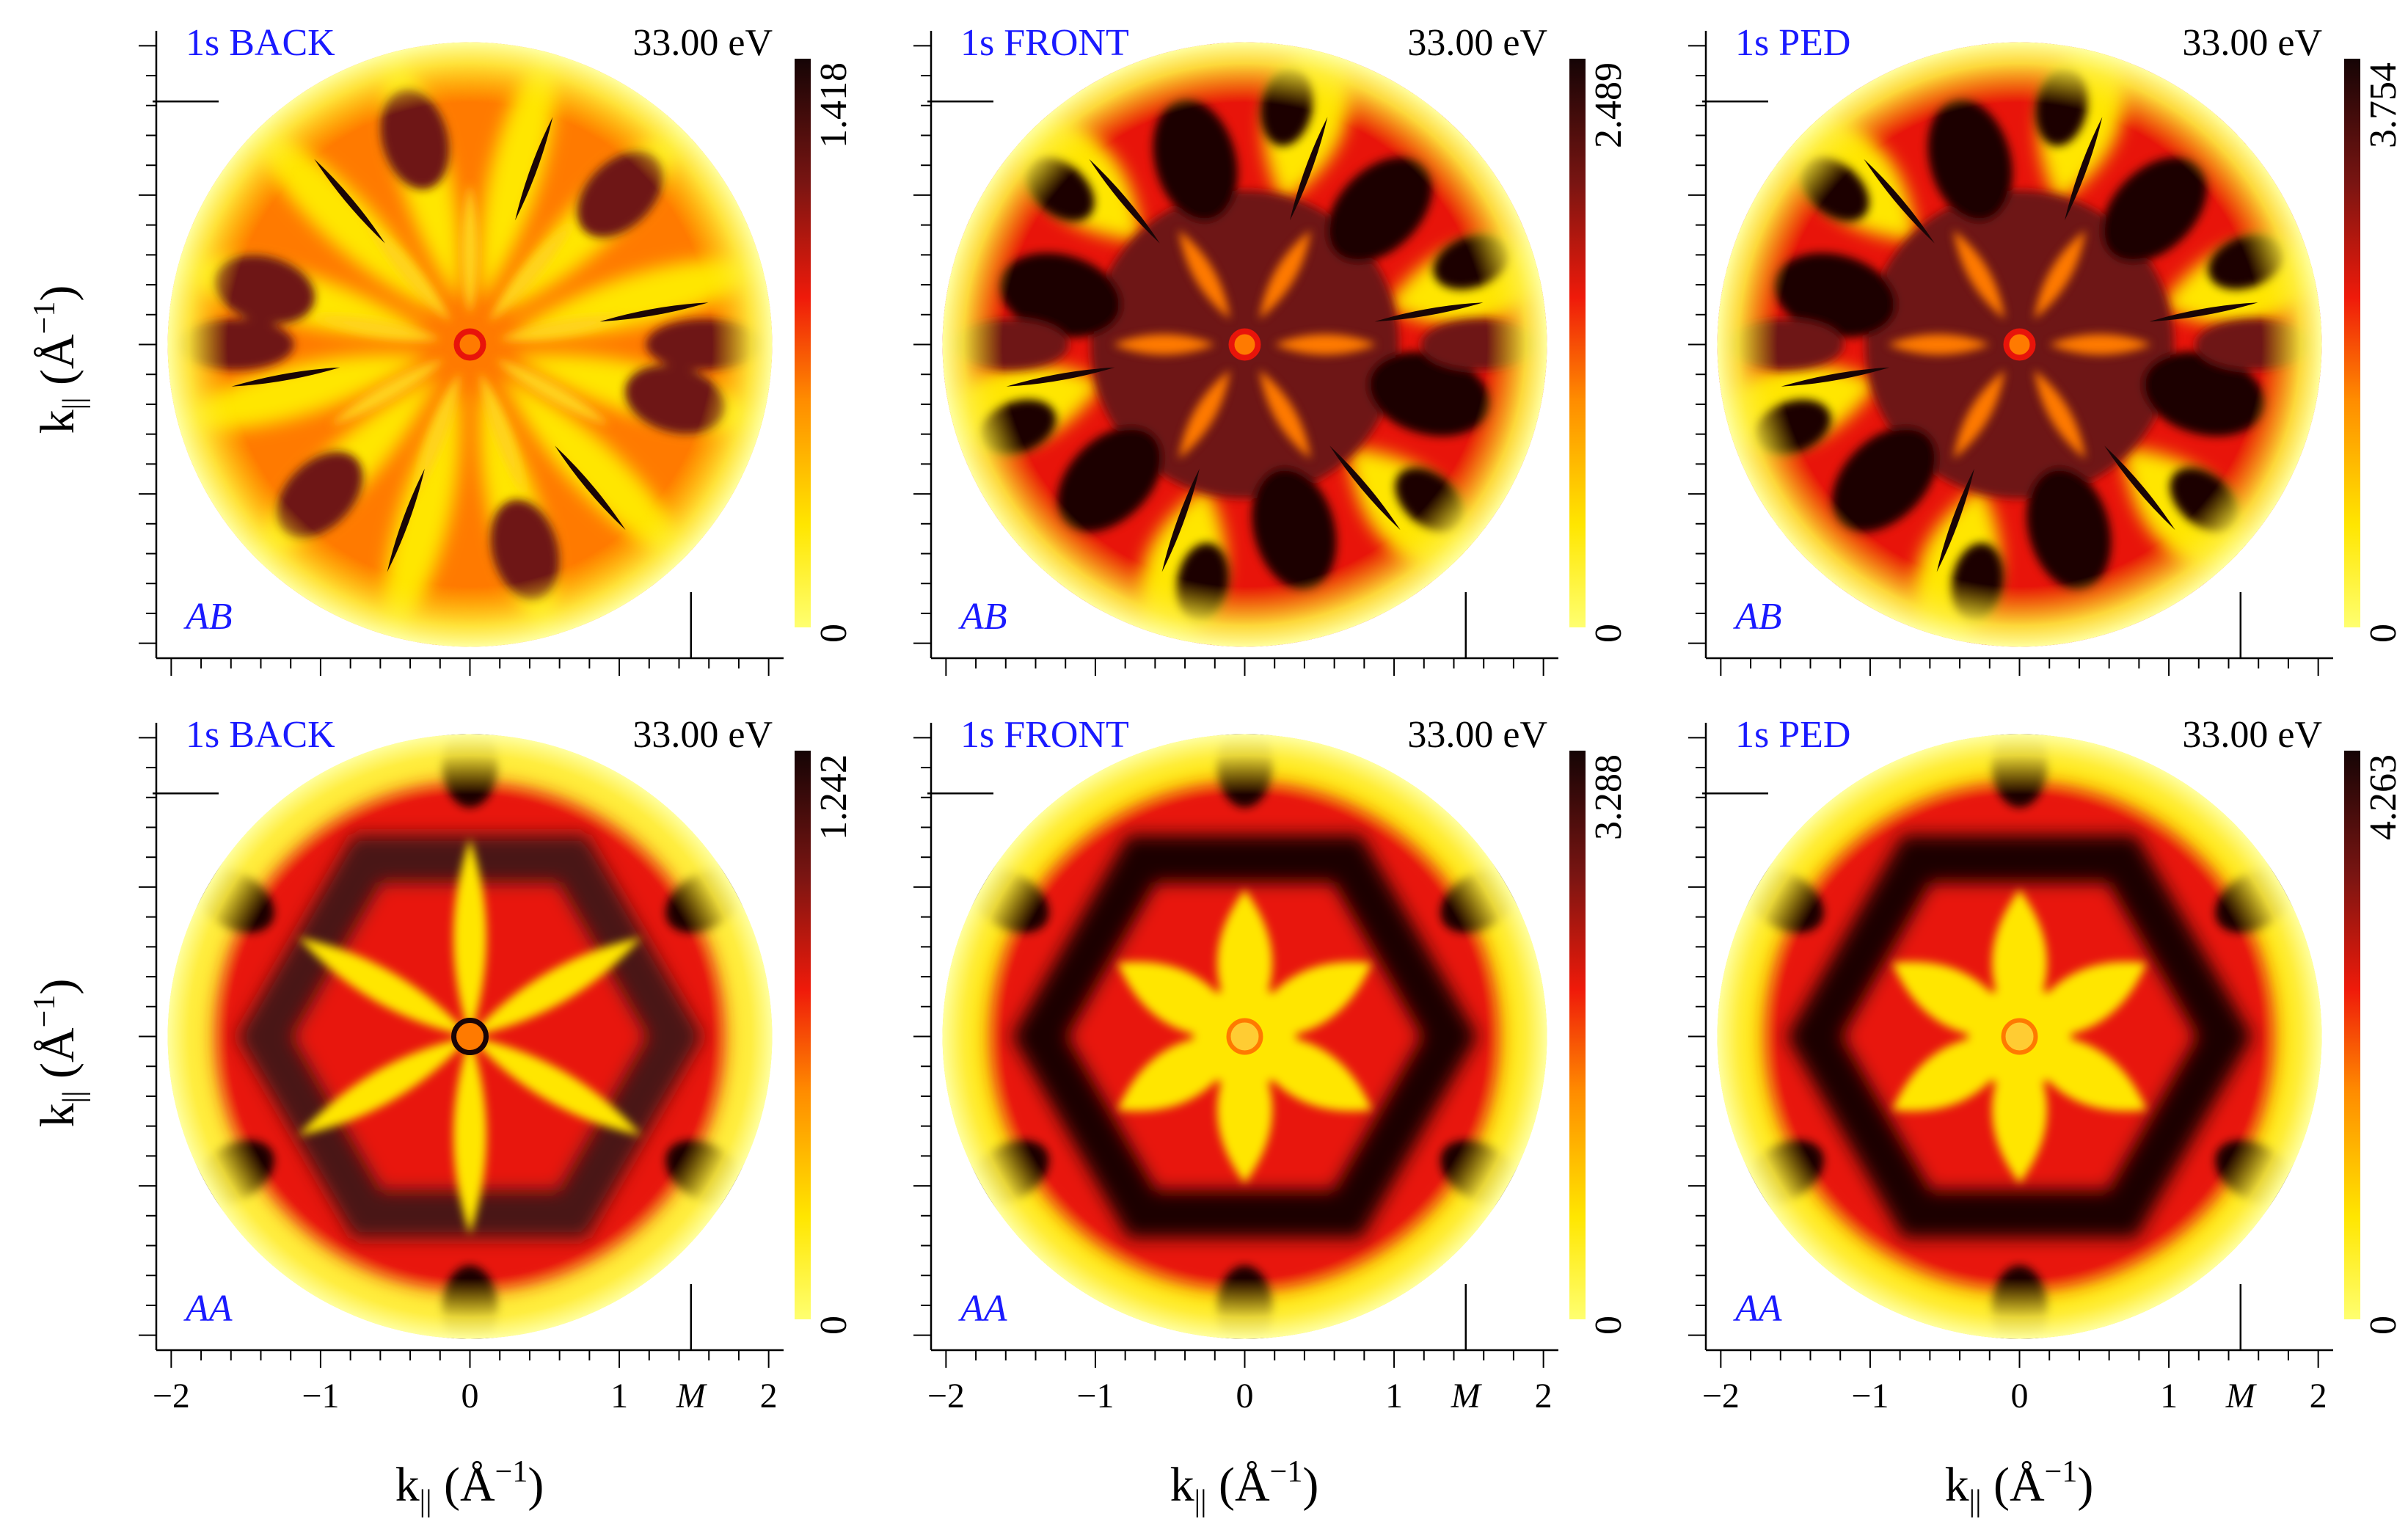 This screenshot has height=1538, width=2408. What do you see at coordinates (1044, 735) in the screenshot?
I see `panel-title: 1s FRONT` at bounding box center [1044, 735].